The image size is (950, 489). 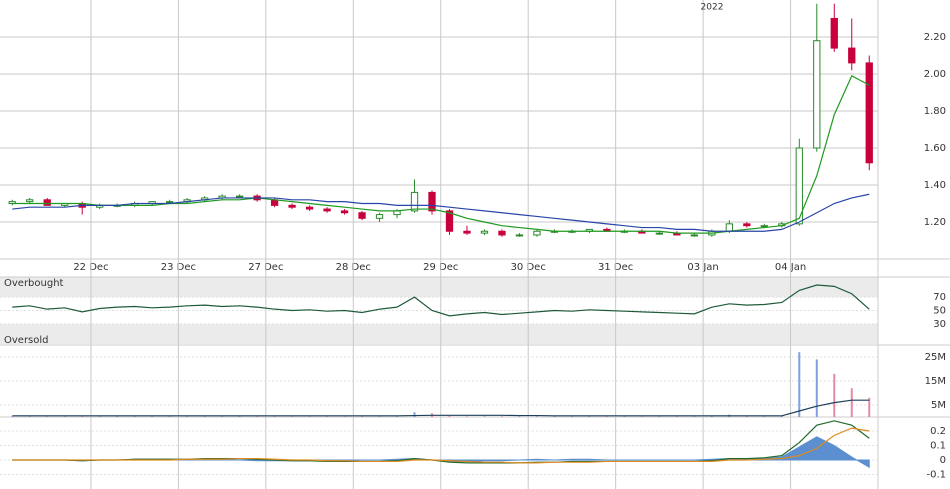 I want to click on y-tick-label: 0, so click(x=943, y=460).